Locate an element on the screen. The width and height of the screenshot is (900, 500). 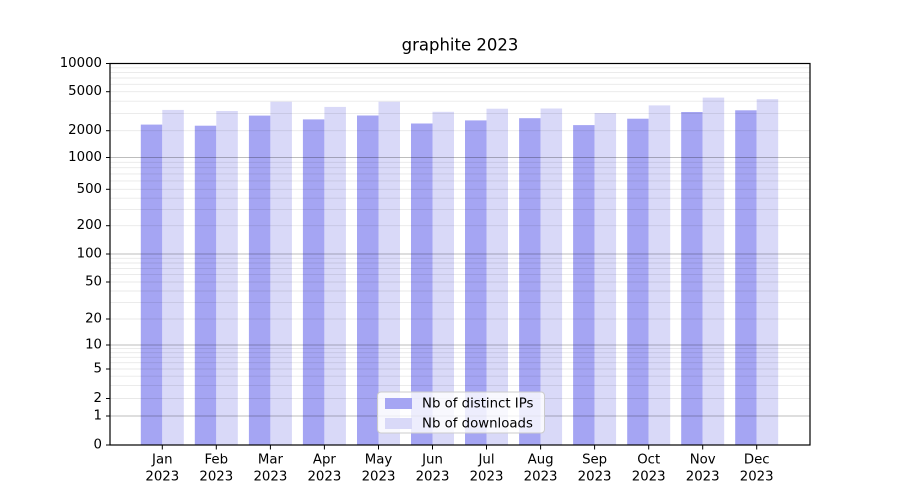
x-tick-label-month: Oct is located at coordinates (648, 460).